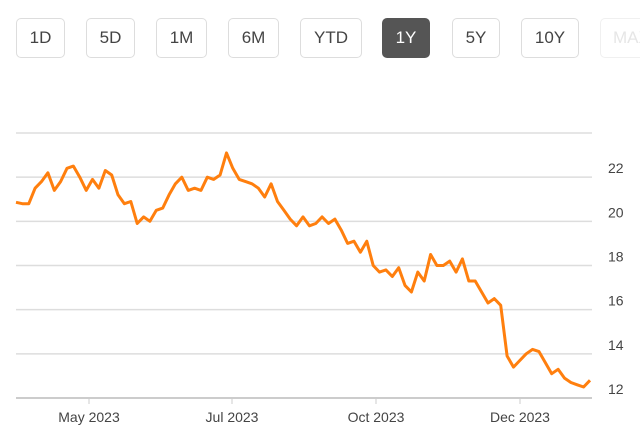  I want to click on range-button-ytd: YTD, so click(331, 38).